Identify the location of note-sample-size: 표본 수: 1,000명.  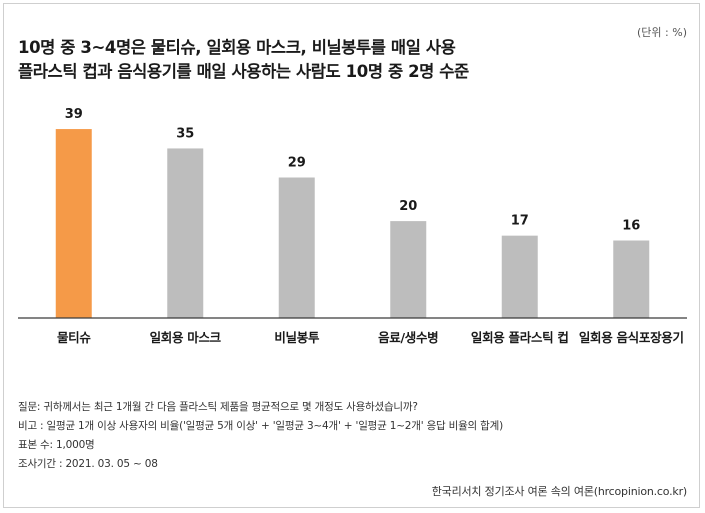
(56, 445).